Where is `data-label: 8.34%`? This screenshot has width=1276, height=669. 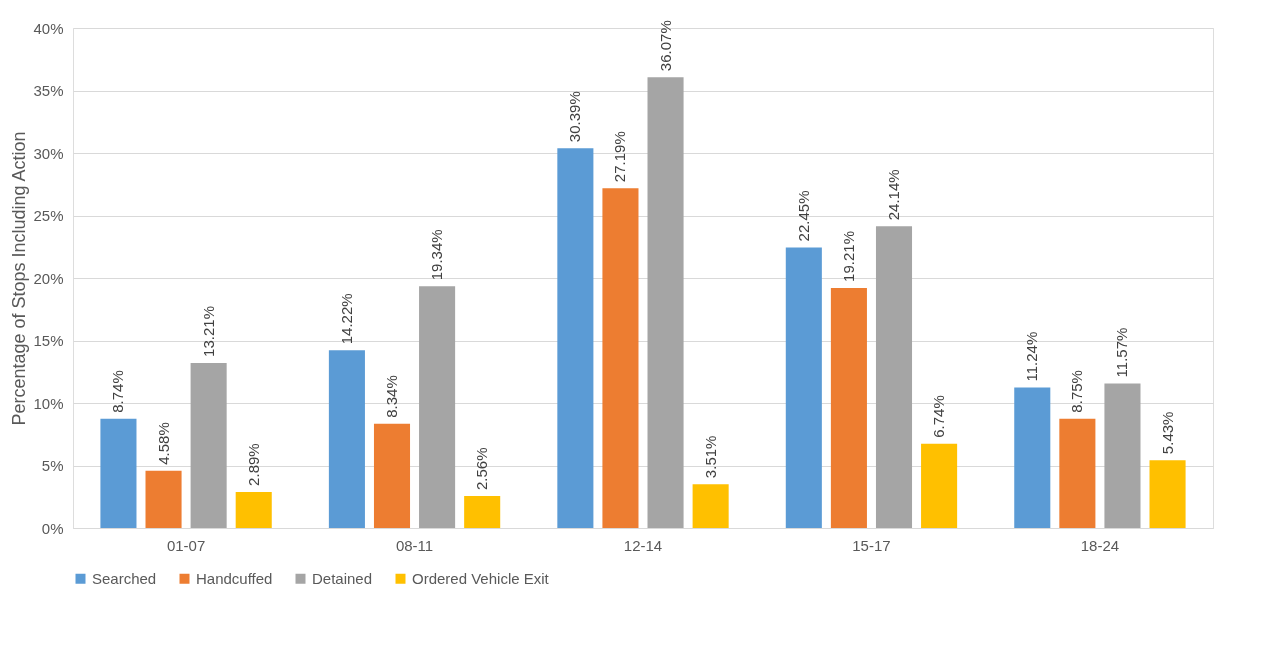 data-label: 8.34% is located at coordinates (391, 396).